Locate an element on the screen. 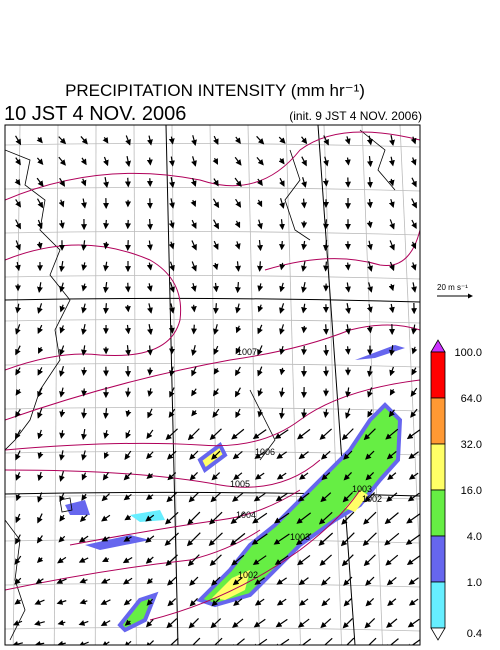  isobar-label: 1002 is located at coordinates (372, 499).